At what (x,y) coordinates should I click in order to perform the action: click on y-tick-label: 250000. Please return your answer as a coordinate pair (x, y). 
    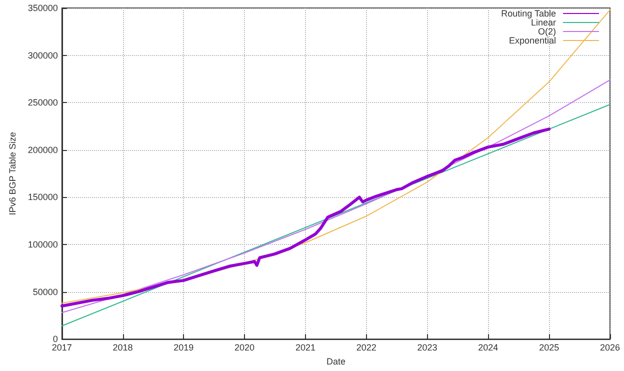
    Looking at the image, I should click on (43, 103).